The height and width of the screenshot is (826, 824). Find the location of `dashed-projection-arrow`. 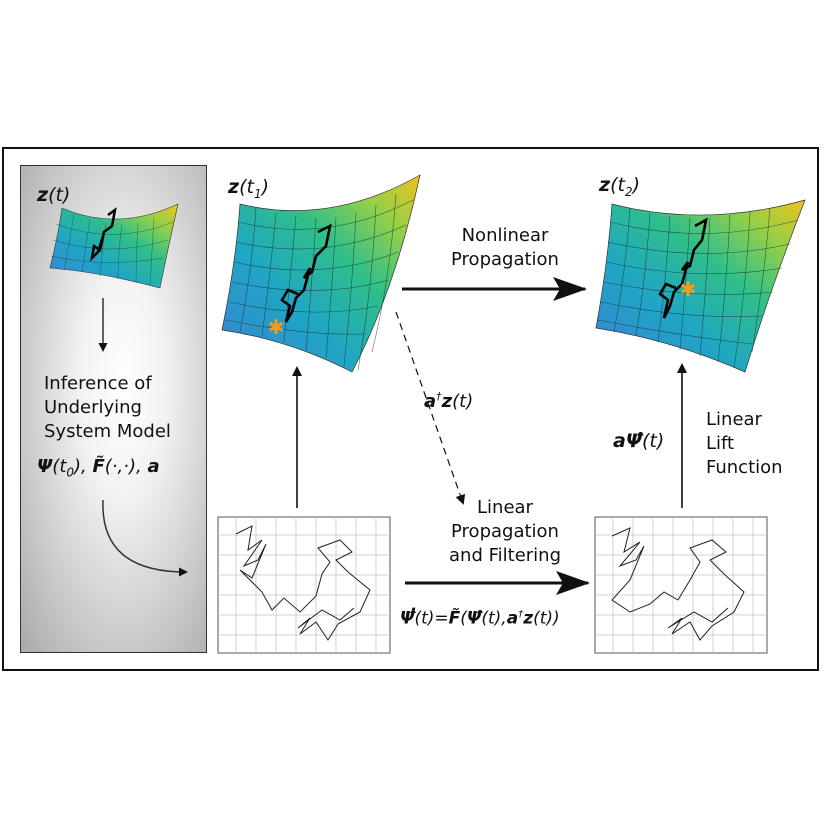

dashed-projection-arrow is located at coordinates (430, 408).